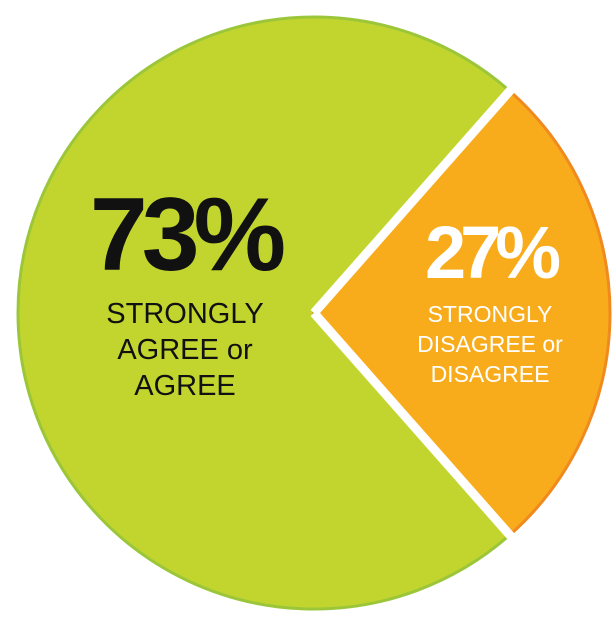 This screenshot has width=613, height=617. What do you see at coordinates (490, 344) in the screenshot?
I see `disagree-description-line-2: DISAGREE or` at bounding box center [490, 344].